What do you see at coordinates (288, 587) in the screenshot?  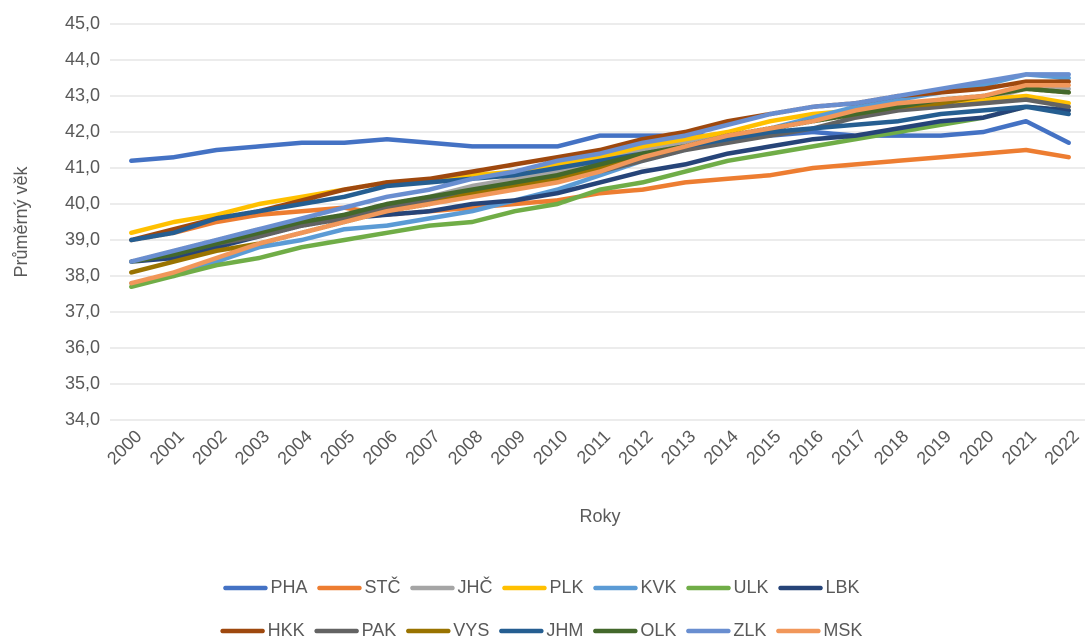 I see `legend-label: PHA` at bounding box center [288, 587].